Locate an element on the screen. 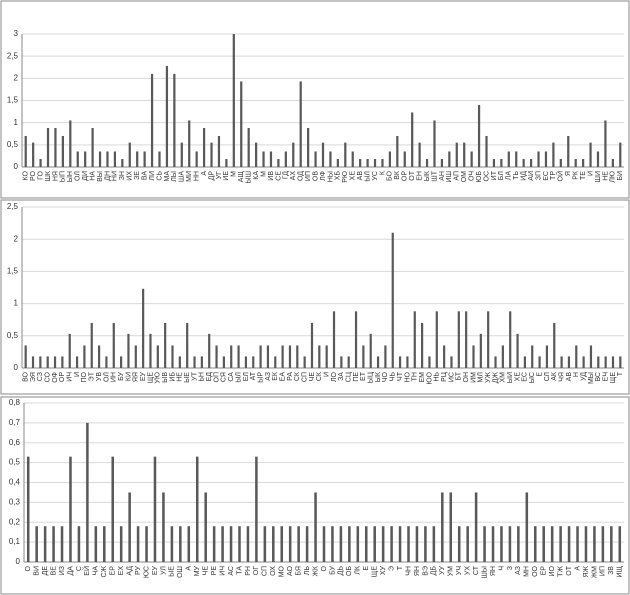 The height and width of the screenshot is (595, 630). x-tick-label: ЛЫ is located at coordinates (174, 176).